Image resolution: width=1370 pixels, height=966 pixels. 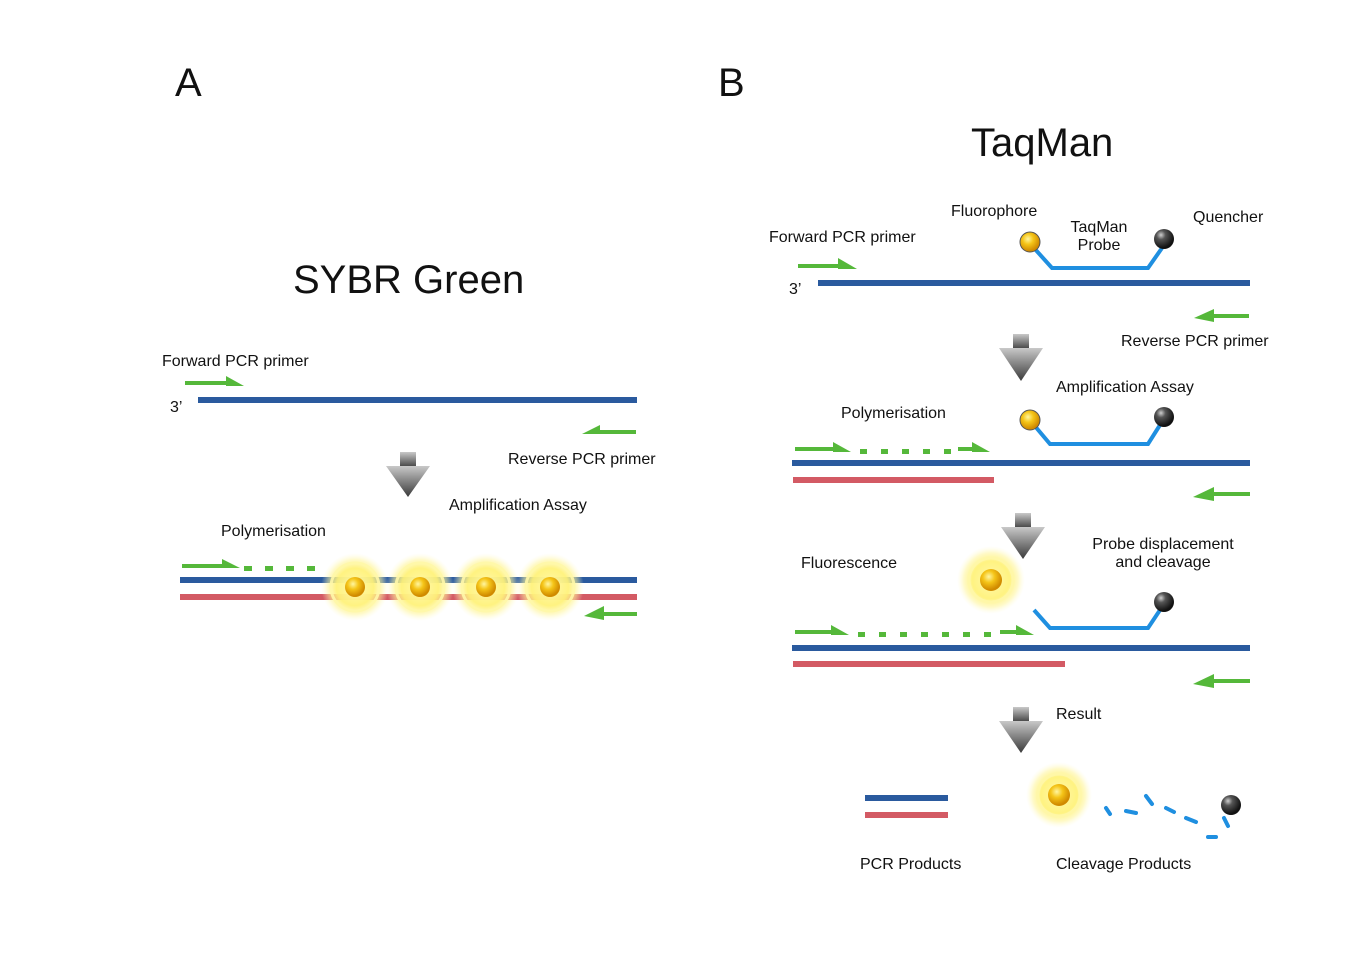 What do you see at coordinates (991, 580) in the screenshot?
I see `taqman-released-fluorophore` at bounding box center [991, 580].